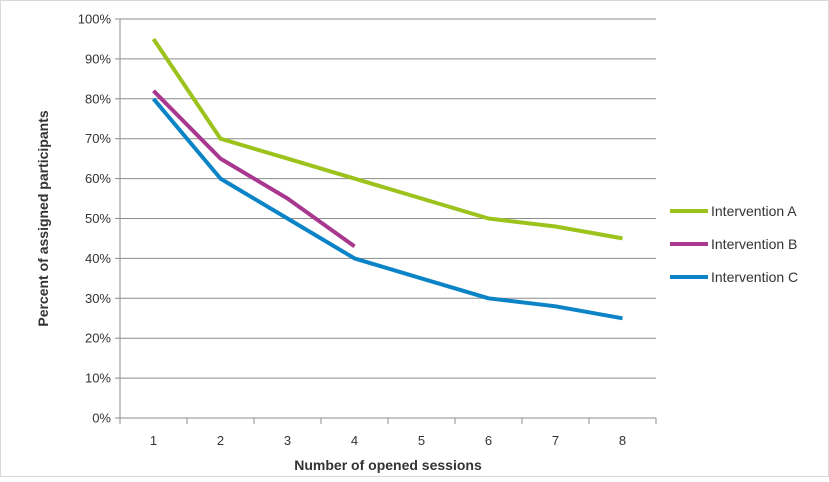  I want to click on y-tick-label: 90%, so click(98, 58).